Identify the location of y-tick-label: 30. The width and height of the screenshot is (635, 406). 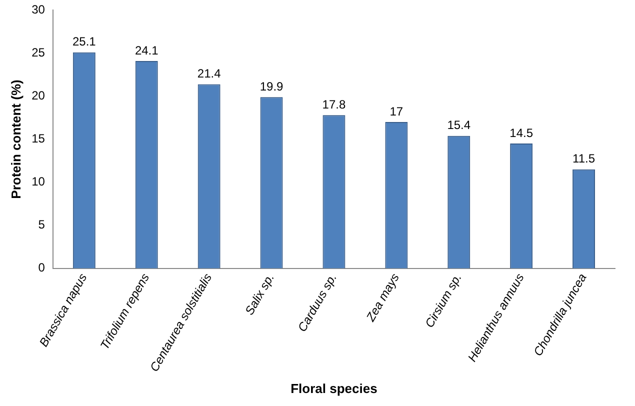
(39, 9).